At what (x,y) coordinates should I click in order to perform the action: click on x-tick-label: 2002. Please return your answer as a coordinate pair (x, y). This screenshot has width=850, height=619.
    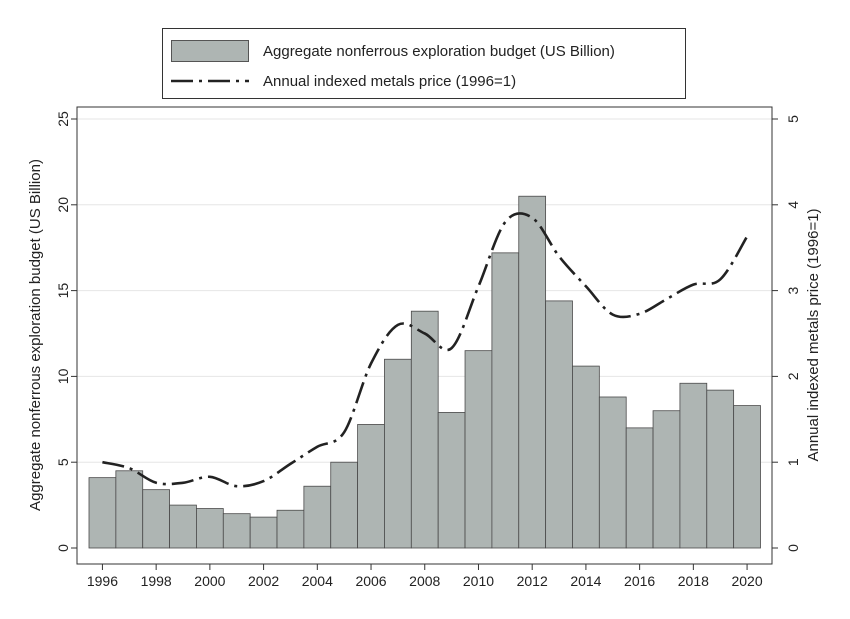
    Looking at the image, I should click on (263, 581).